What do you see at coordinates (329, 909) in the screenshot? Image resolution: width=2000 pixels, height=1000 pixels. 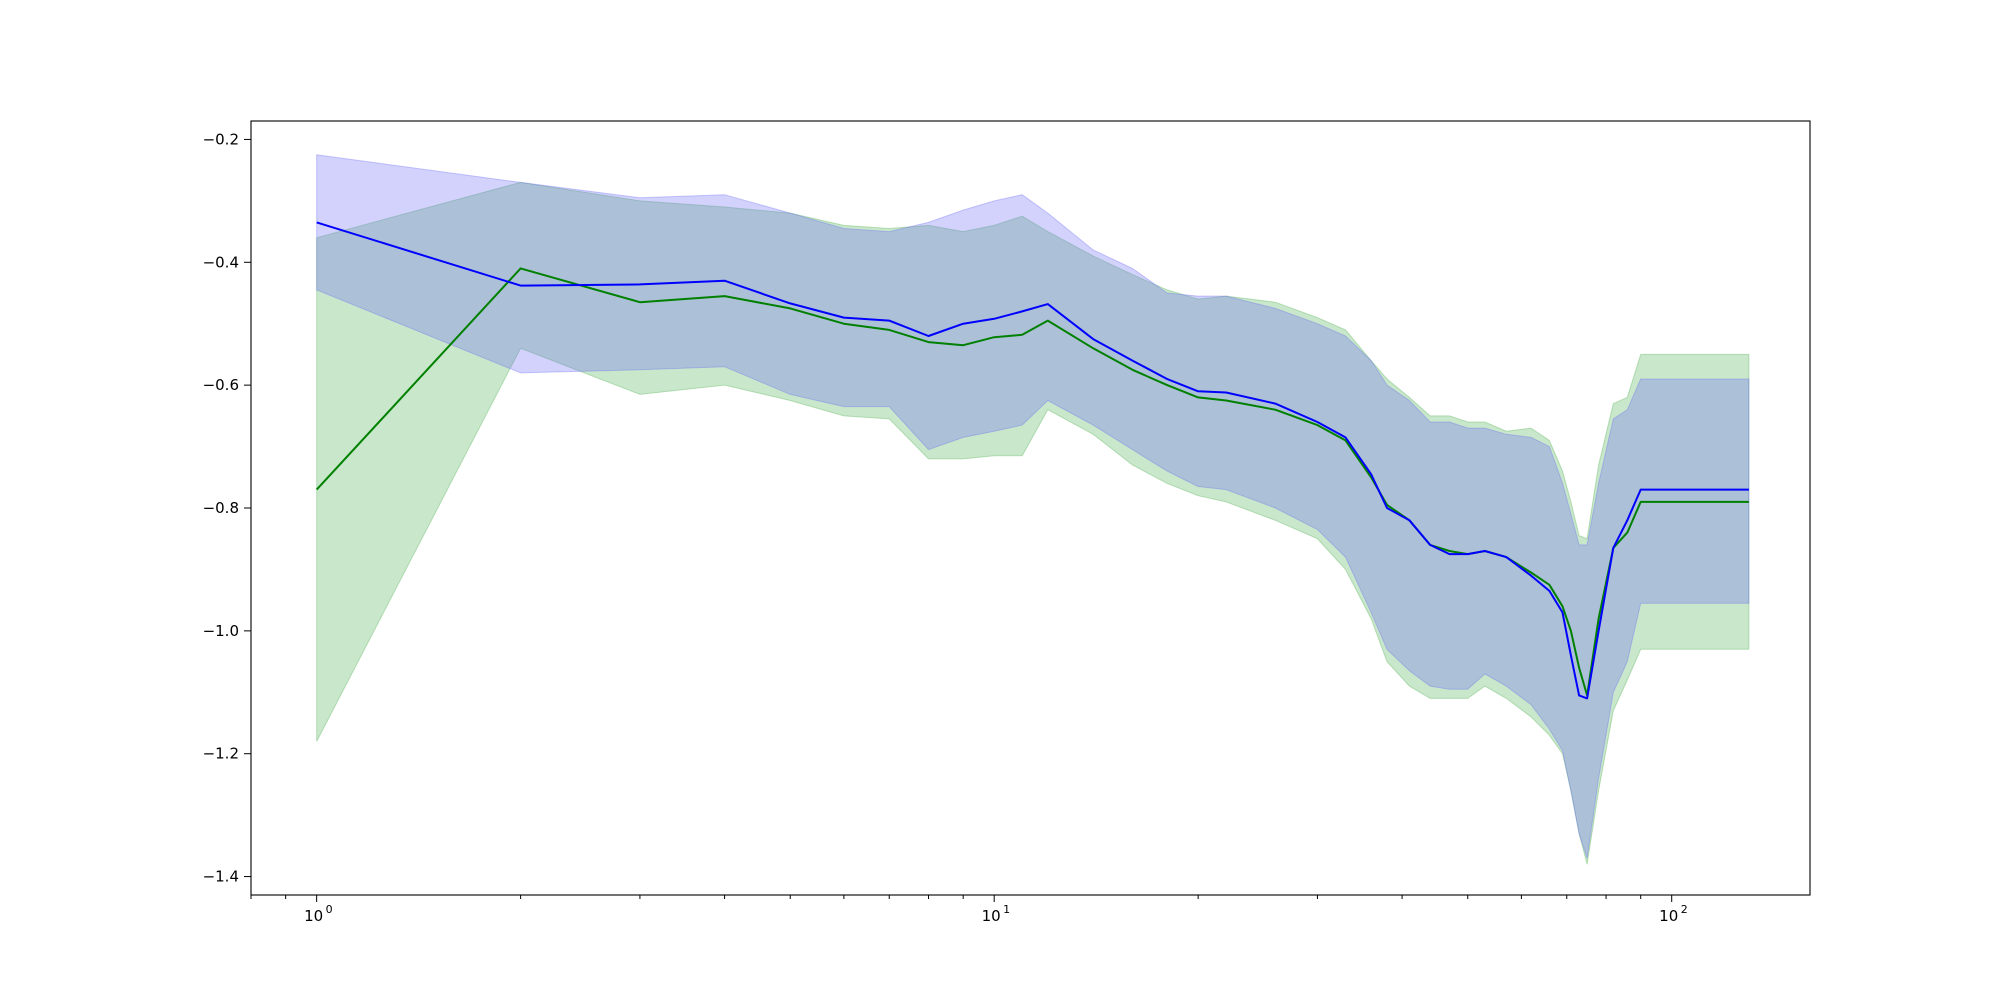 I see `x-tick-label-exponent: 0` at bounding box center [329, 909].